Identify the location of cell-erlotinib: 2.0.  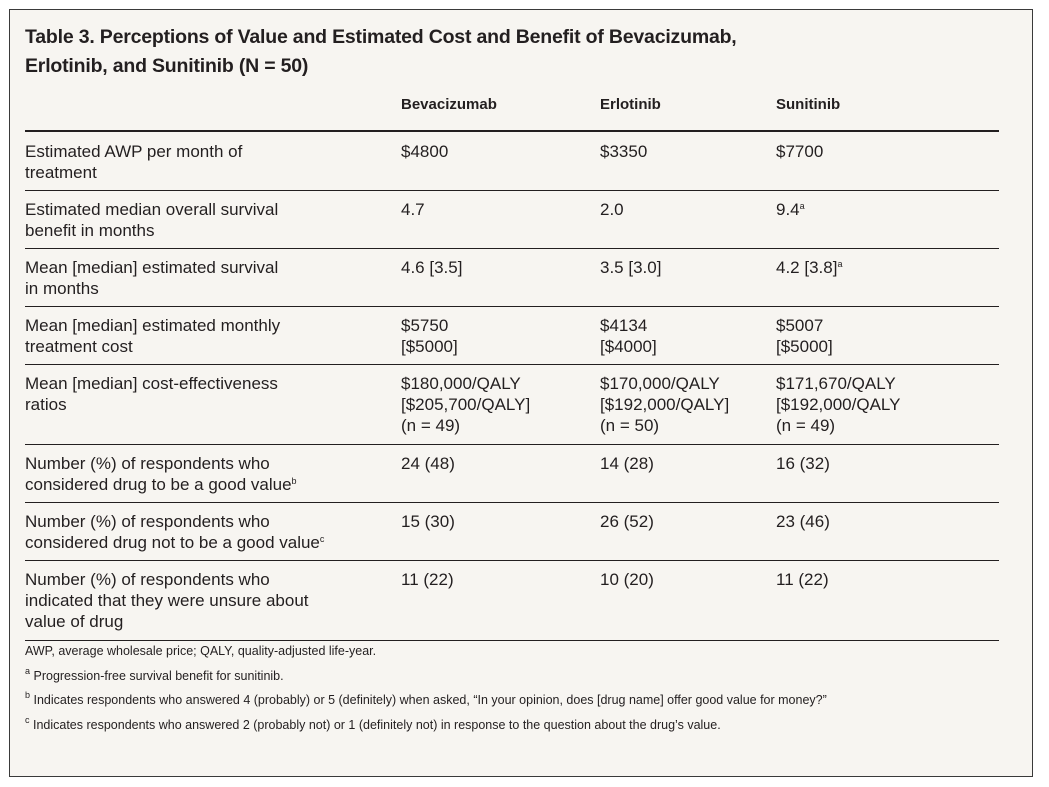
(612, 209).